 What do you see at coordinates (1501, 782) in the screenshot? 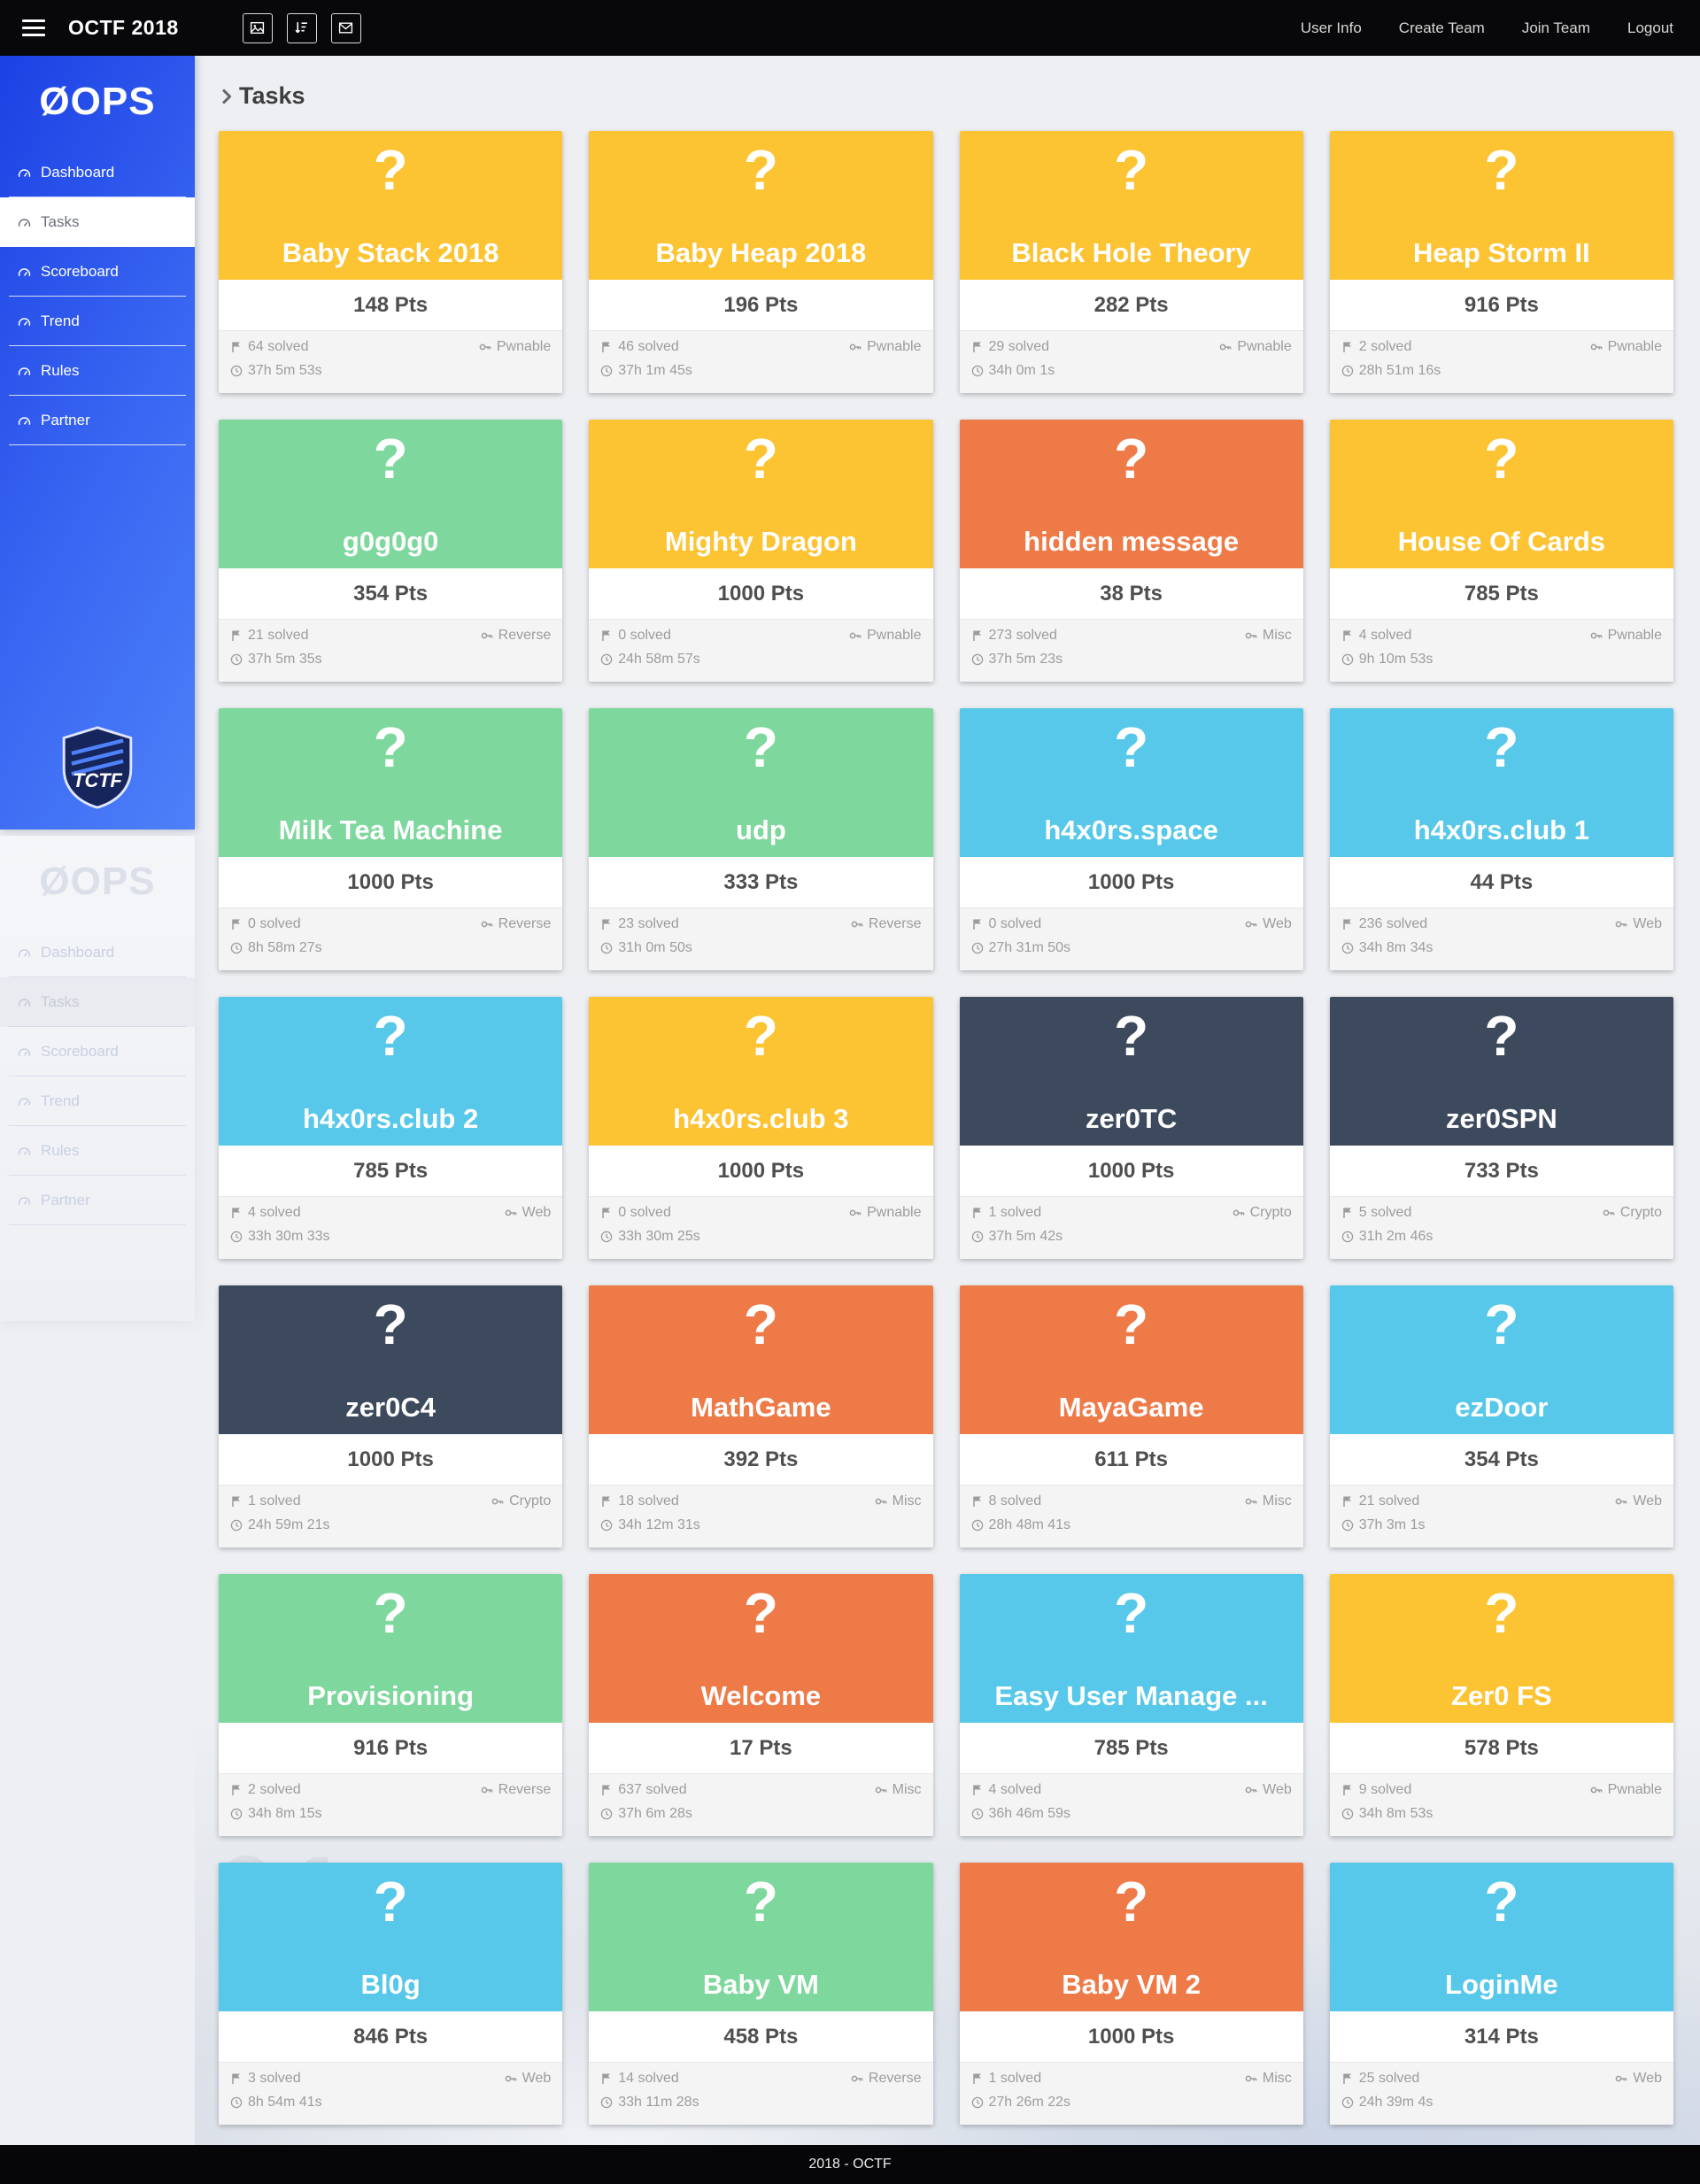
I see `task-card-header: ? h4x0rs.club 1` at bounding box center [1501, 782].